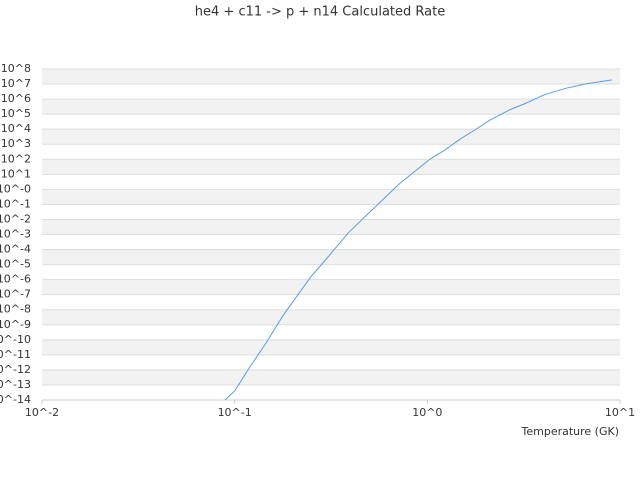 The height and width of the screenshot is (480, 640). What do you see at coordinates (235, 412) in the screenshot?
I see `x-tick-label: 10^-1` at bounding box center [235, 412].